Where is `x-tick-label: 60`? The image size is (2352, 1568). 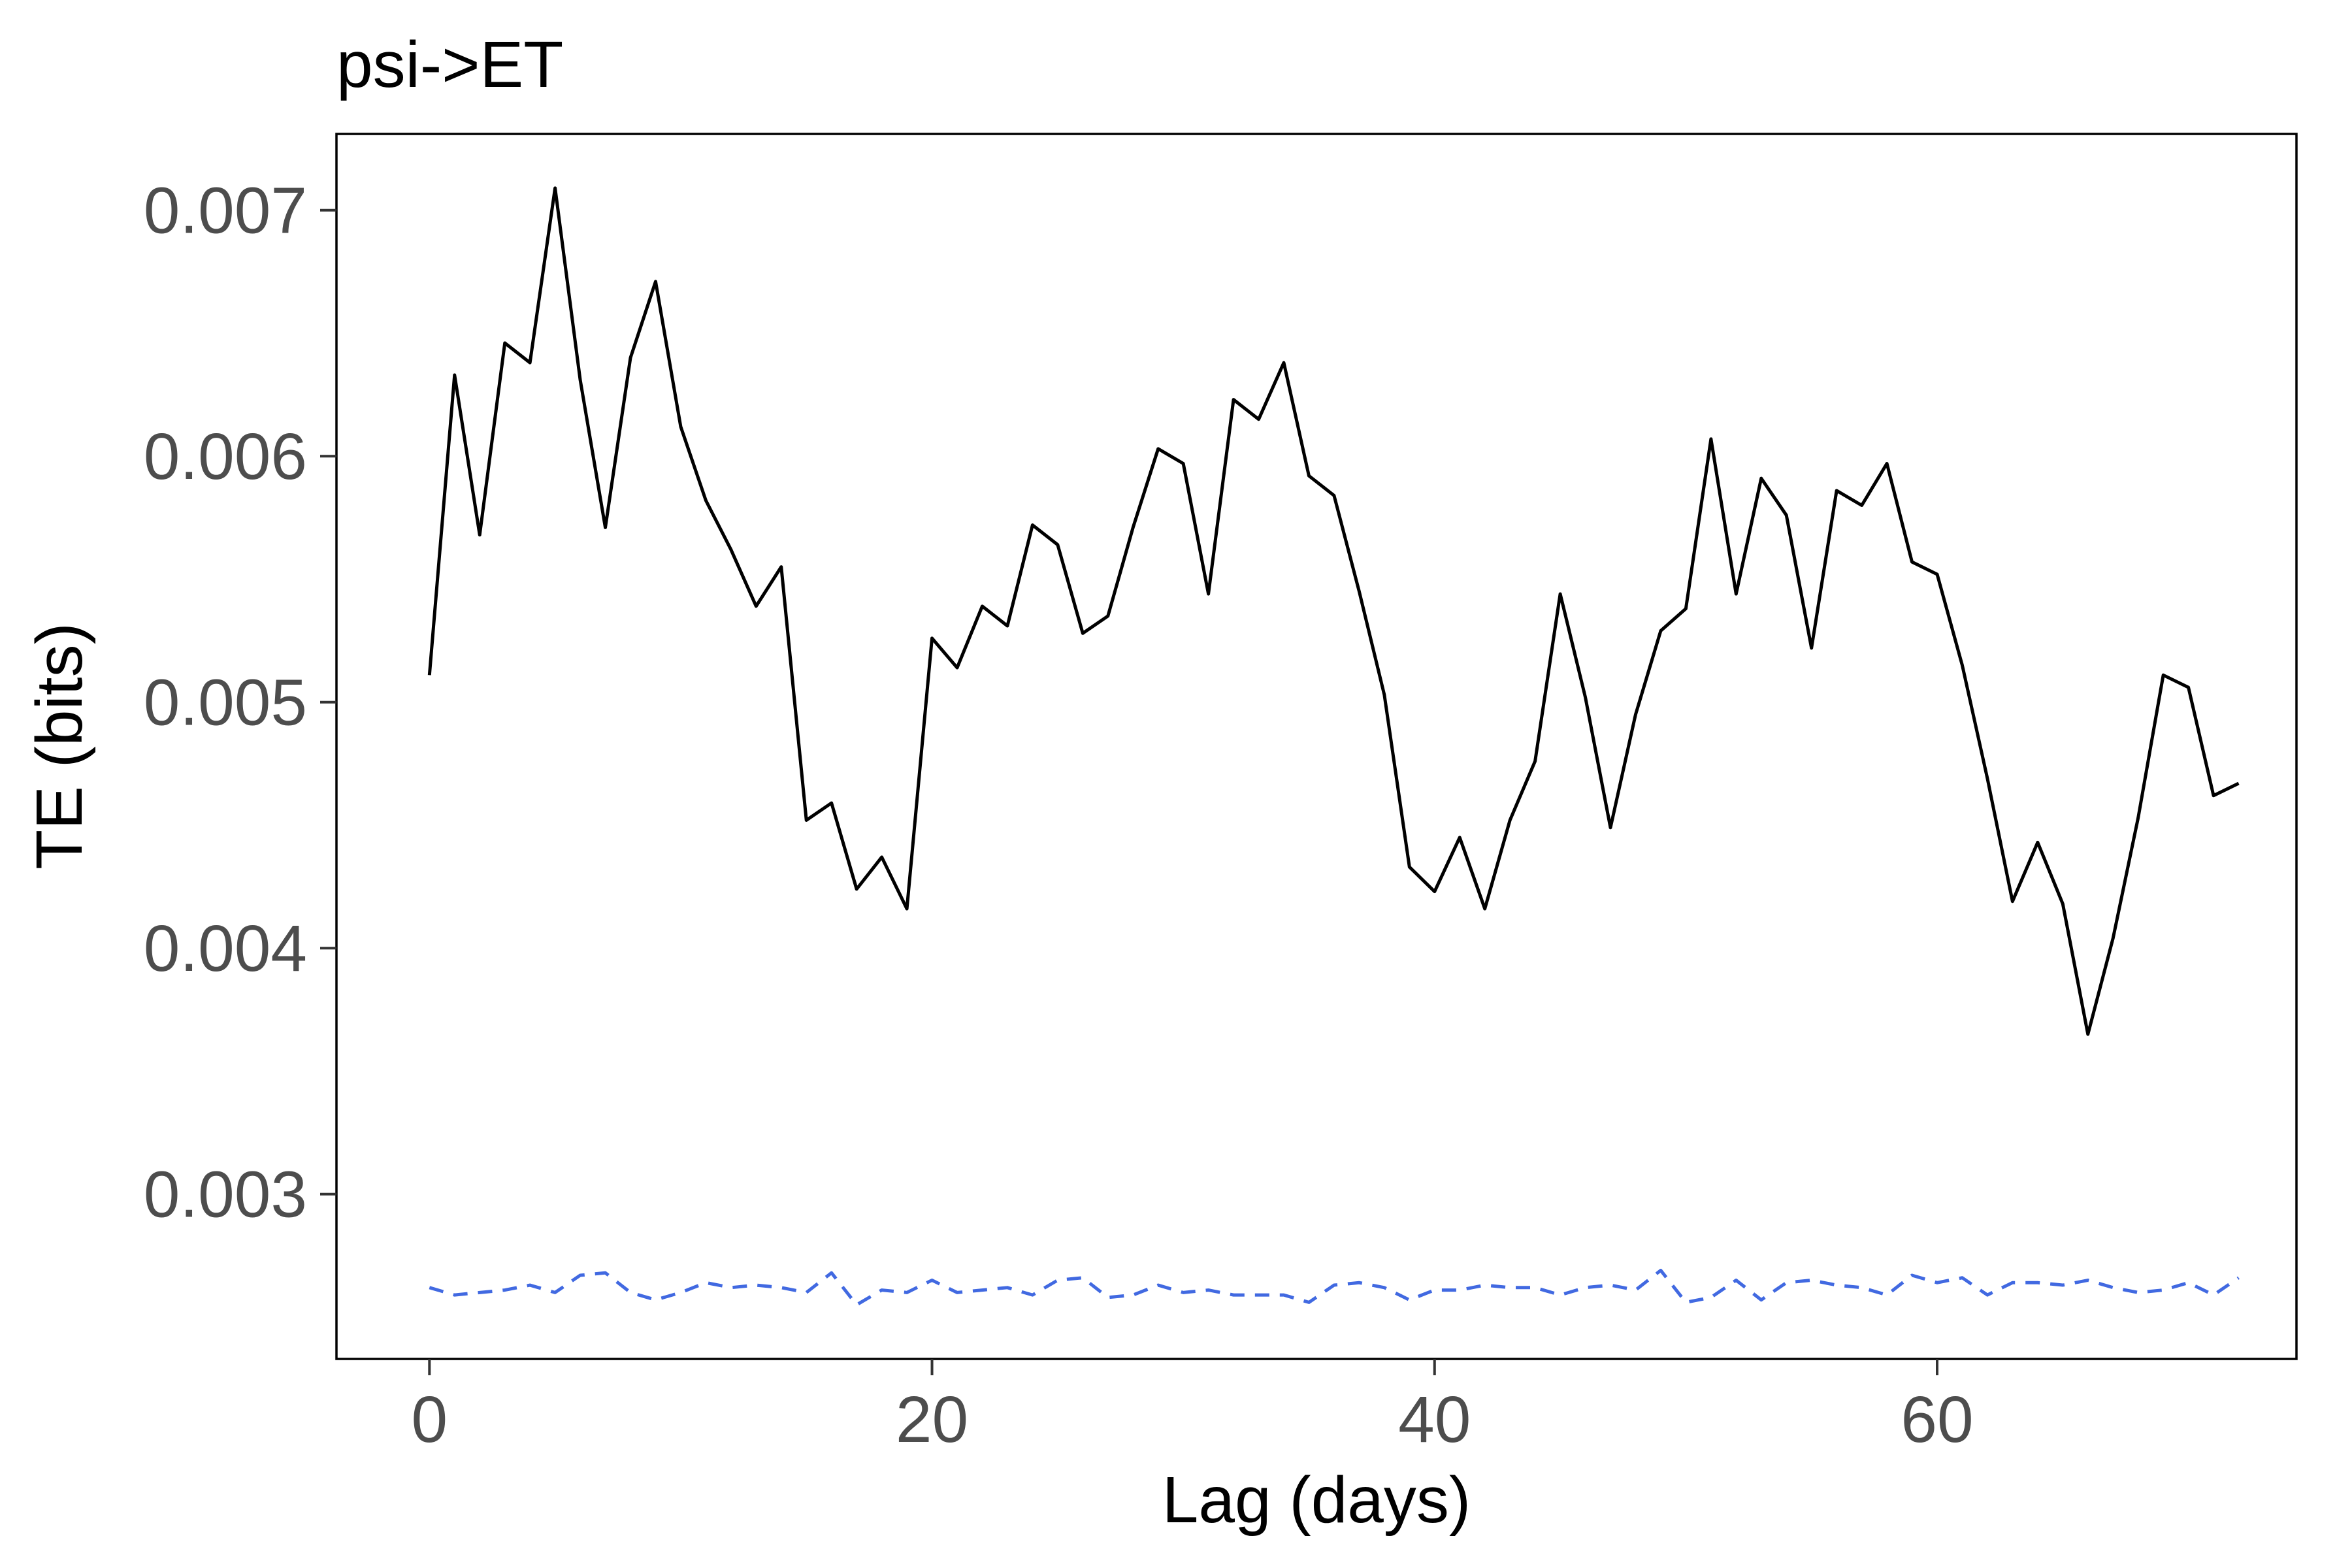 x-tick-label: 60 is located at coordinates (1937, 1419).